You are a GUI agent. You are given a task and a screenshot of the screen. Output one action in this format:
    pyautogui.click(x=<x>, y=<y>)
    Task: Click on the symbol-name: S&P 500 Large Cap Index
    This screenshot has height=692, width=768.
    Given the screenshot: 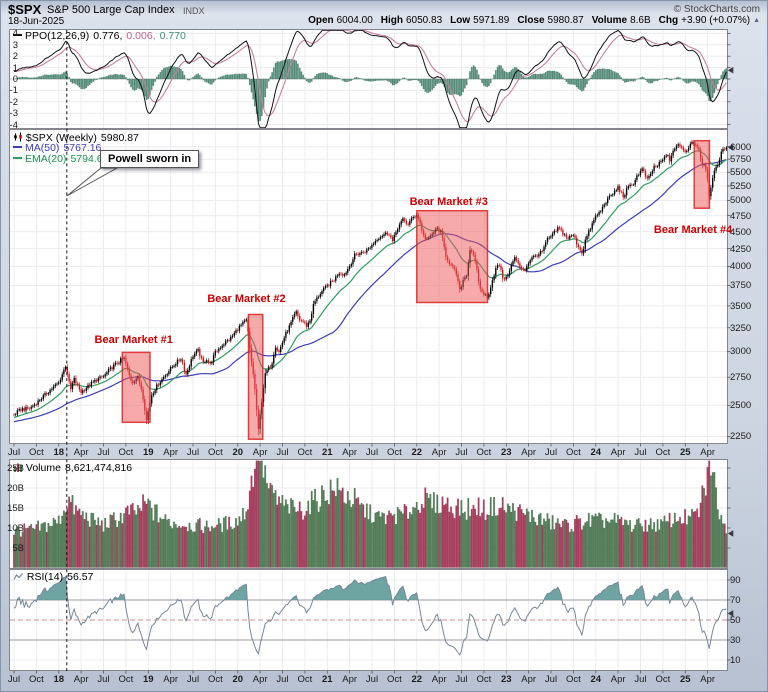 What is the action you would take?
    pyautogui.click(x=111, y=10)
    